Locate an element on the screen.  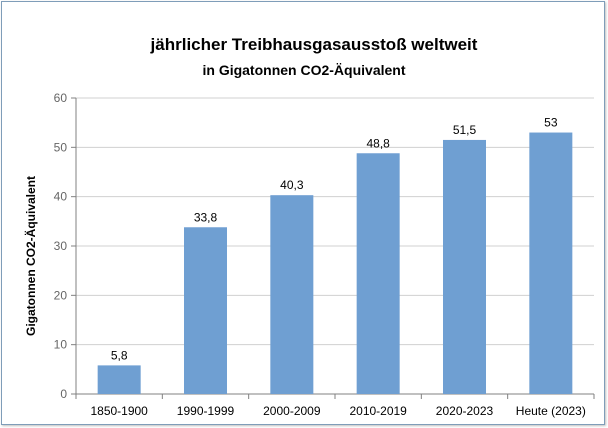
x-tick-label: 1990-1999 is located at coordinates (206, 411).